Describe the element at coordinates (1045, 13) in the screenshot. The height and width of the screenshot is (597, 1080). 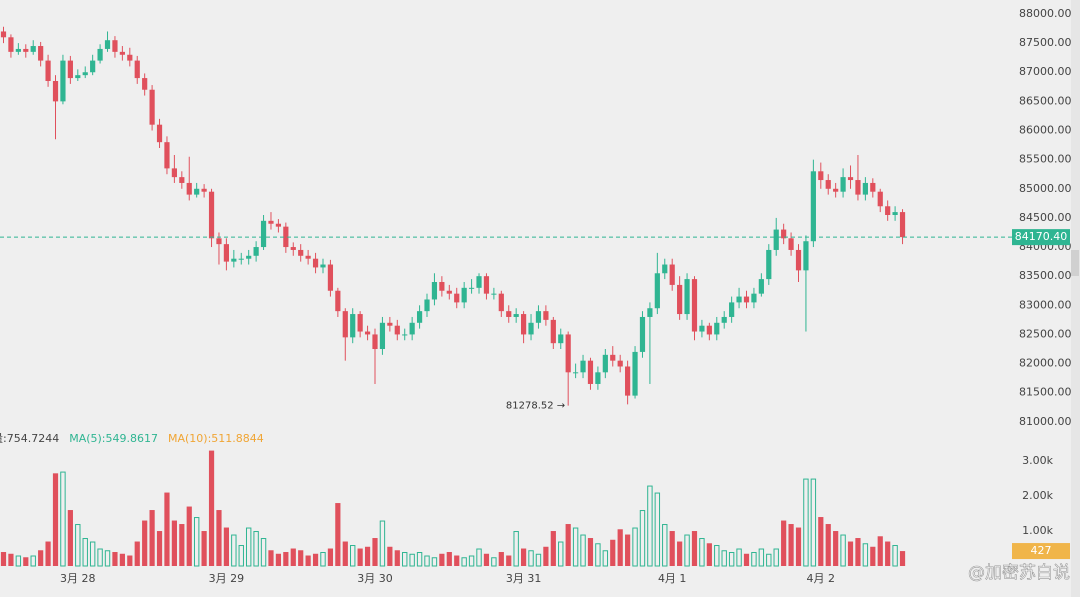
I see `y-tick-label: 88000.00` at that location.